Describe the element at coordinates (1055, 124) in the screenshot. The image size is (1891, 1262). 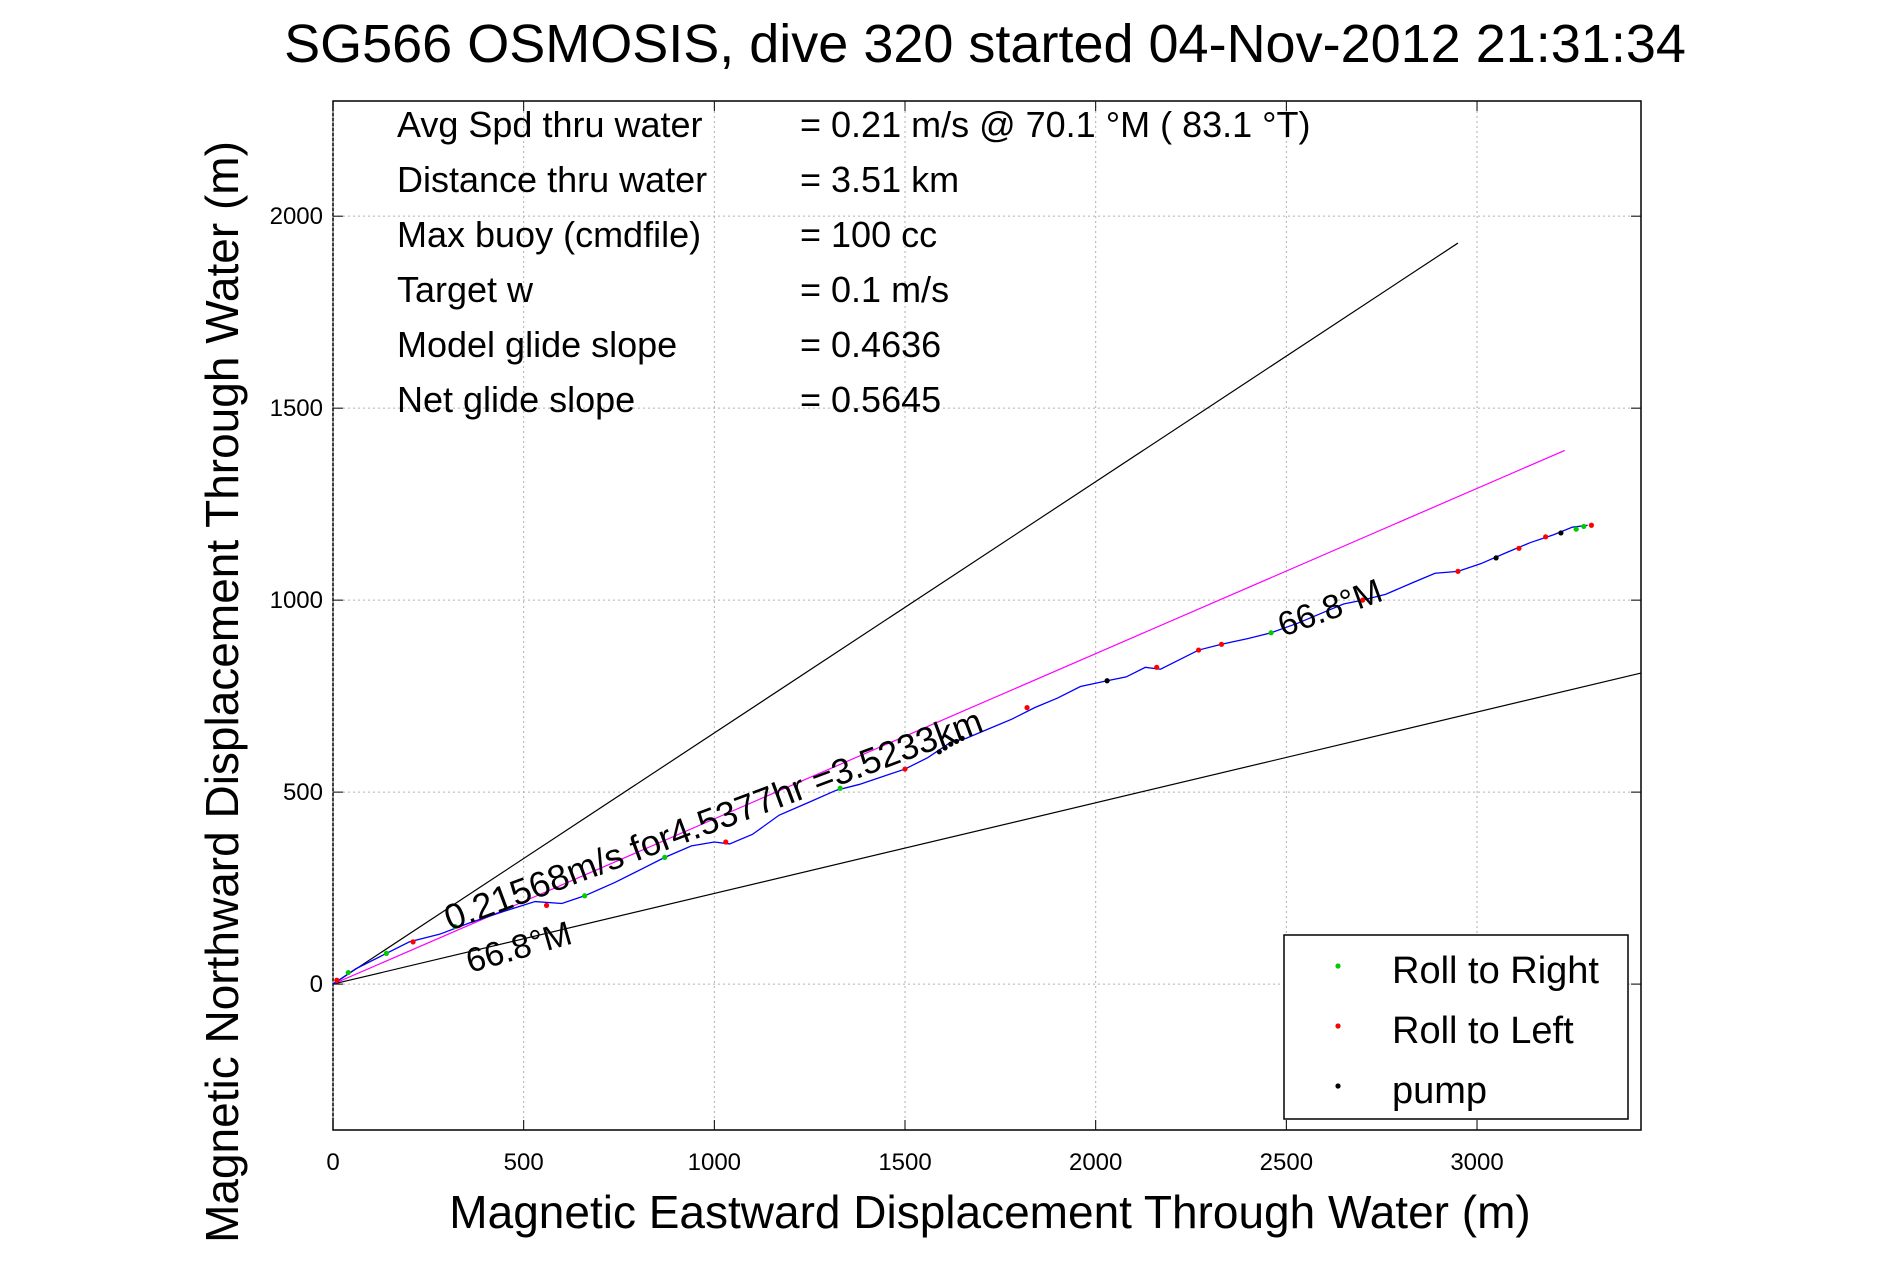
I see `info-value: = 0.21 m/s @ 70.1 °M ( 83.1 °T)` at that location.